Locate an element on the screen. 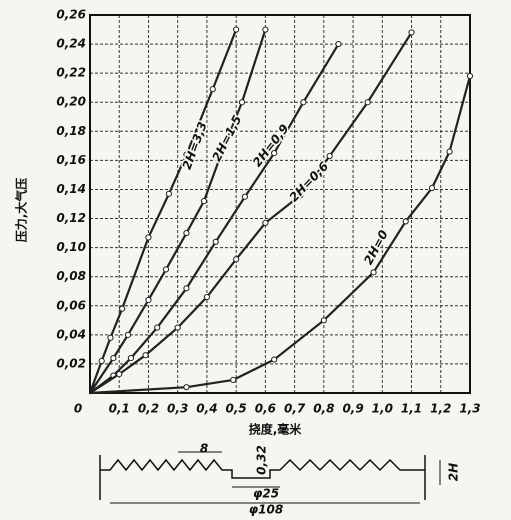  x-tick-label: 0,5 is located at coordinates (236, 409).